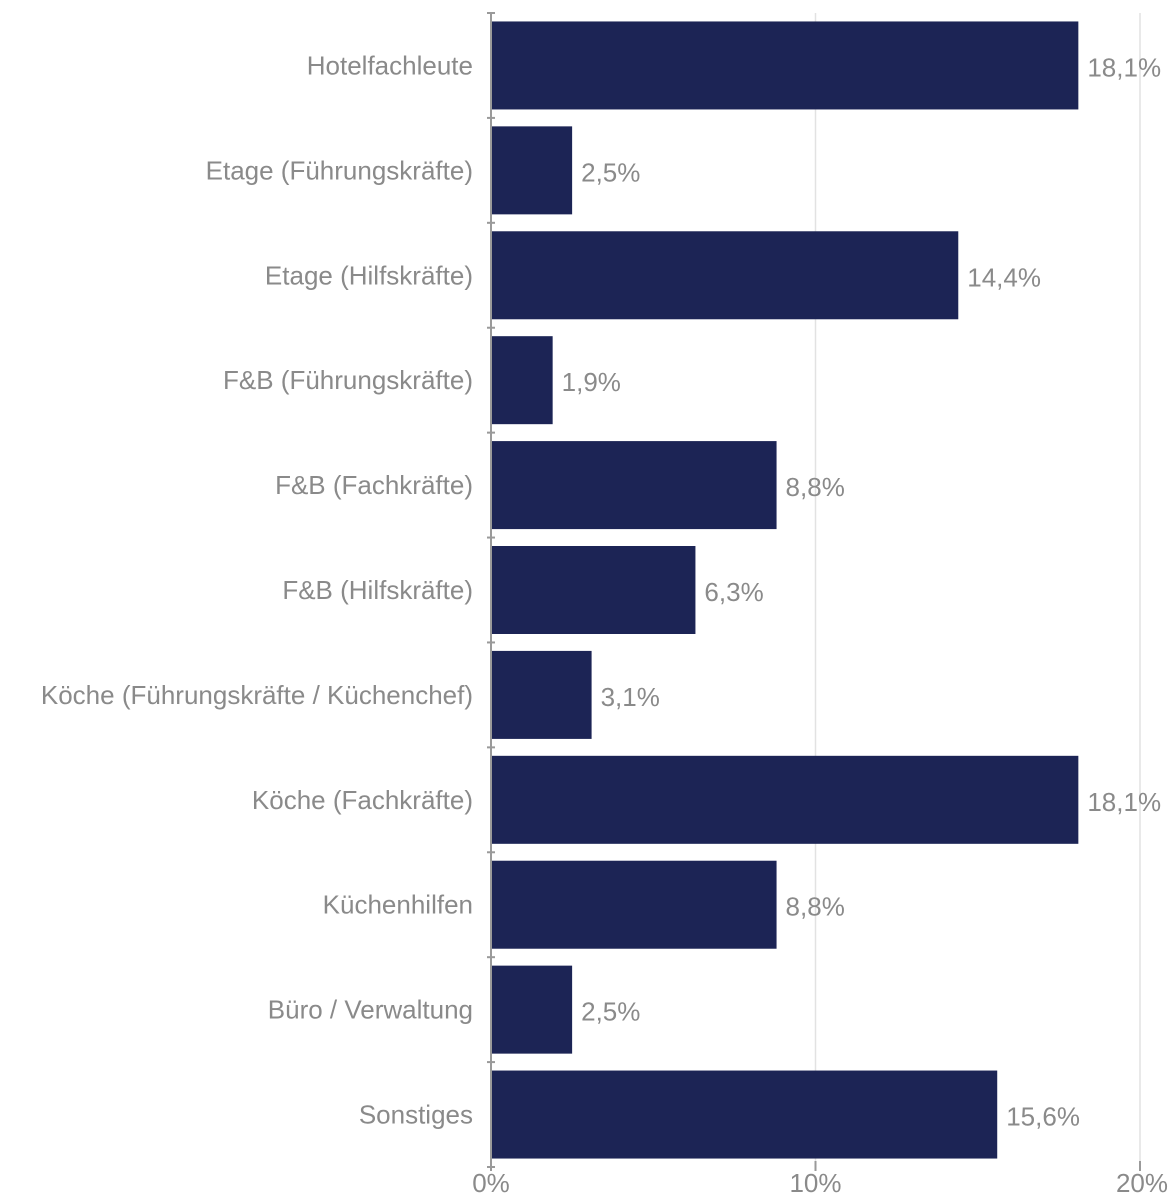  I want to click on value-label-6: 3,1%, so click(630, 697).